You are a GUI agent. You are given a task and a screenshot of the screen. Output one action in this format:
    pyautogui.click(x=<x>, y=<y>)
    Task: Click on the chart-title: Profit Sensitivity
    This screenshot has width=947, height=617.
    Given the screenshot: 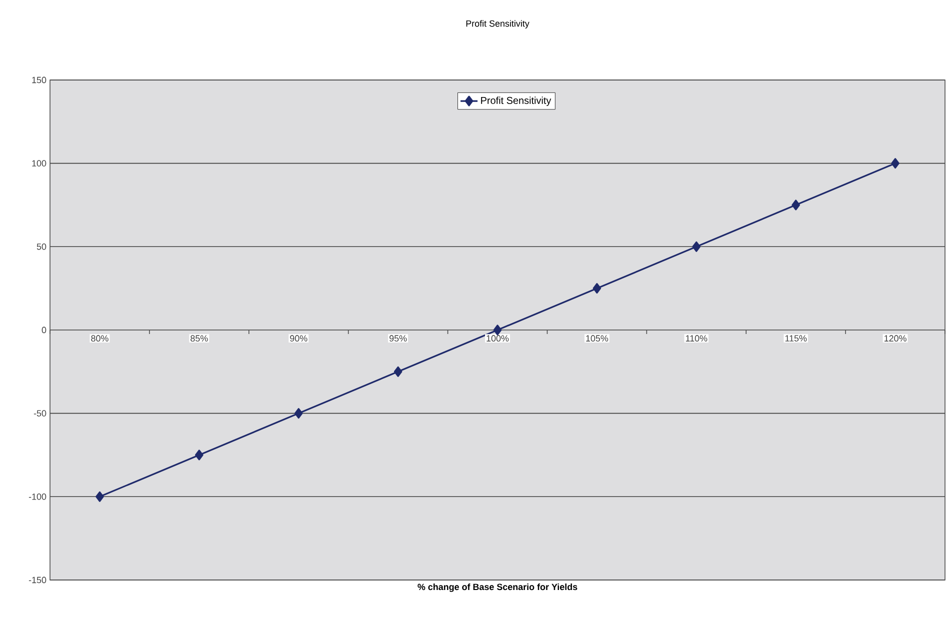 What is the action you would take?
    pyautogui.click(x=498, y=24)
    